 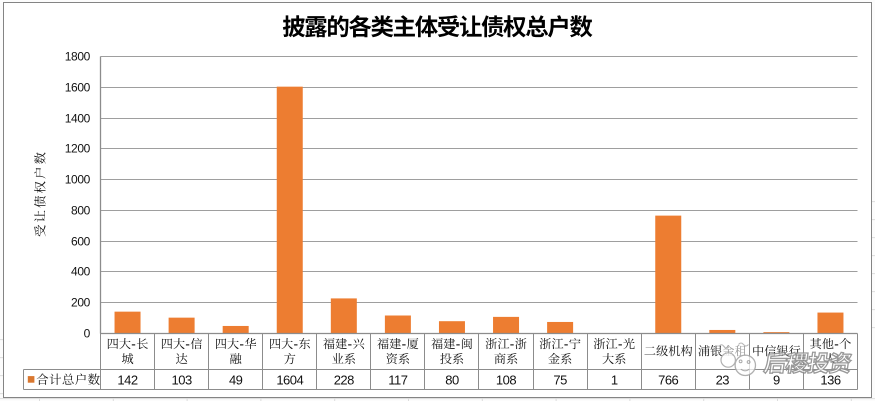 I want to click on svg-text: 142, so click(x=127, y=379).